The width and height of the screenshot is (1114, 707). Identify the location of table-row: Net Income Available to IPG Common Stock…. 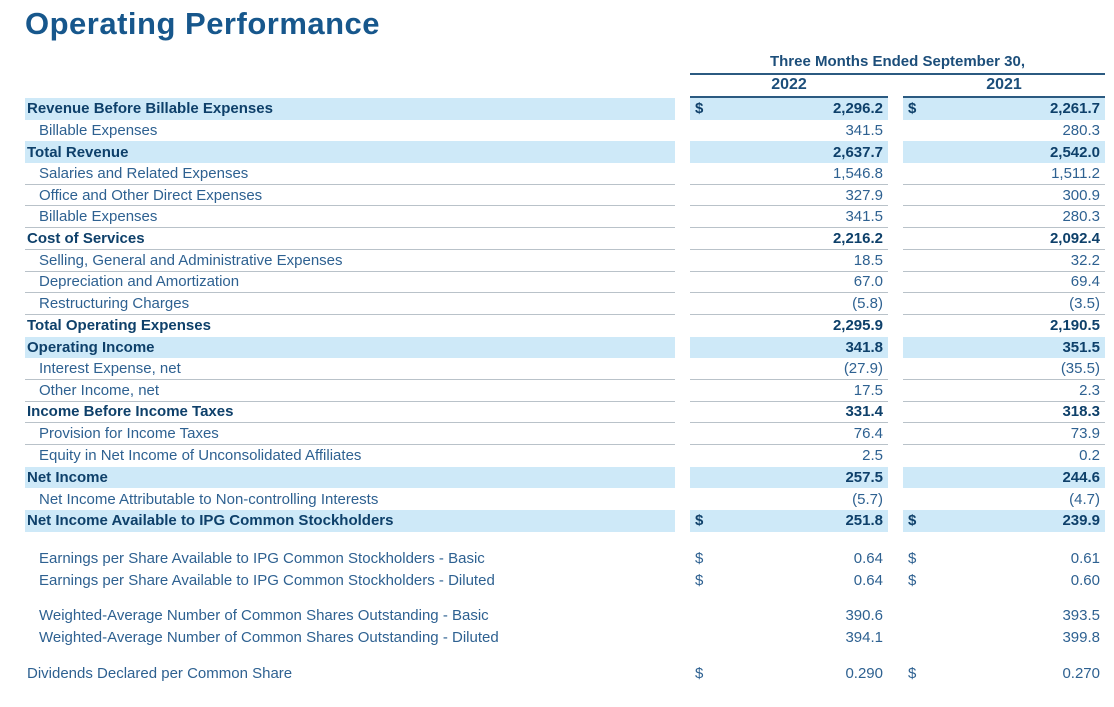
(557, 521).